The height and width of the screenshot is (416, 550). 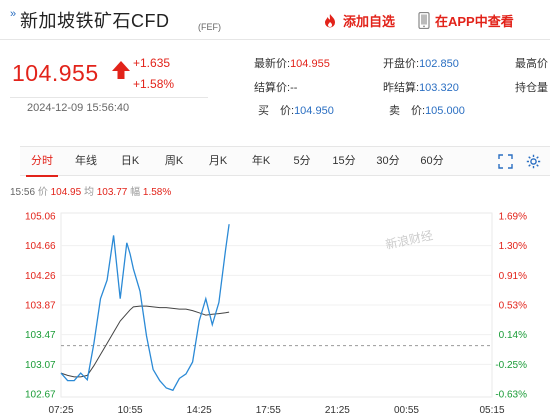 I want to click on avg-price-line, so click(x=145, y=341).